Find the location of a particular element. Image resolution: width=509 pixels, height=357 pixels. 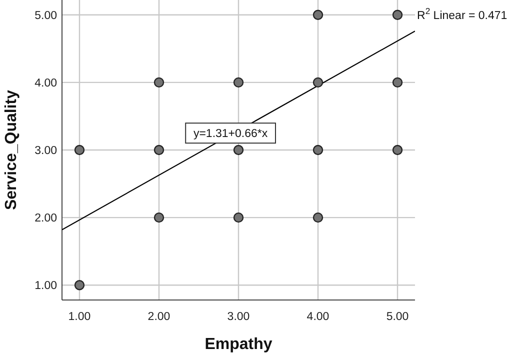

y-tick-label: 3.00 is located at coordinates (45, 151).